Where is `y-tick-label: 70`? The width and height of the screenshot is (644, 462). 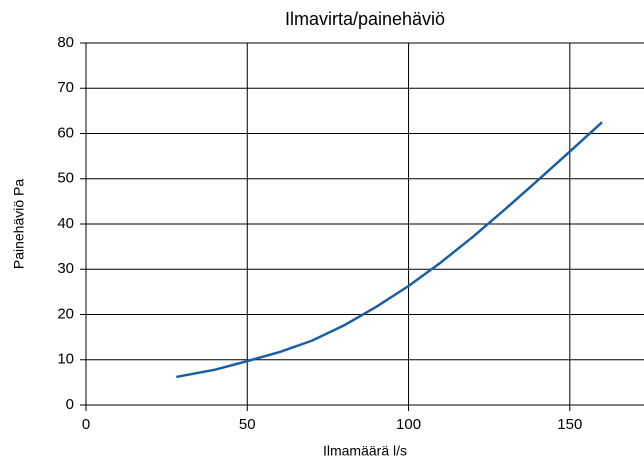
y-tick-label: 70 is located at coordinates (65, 87).